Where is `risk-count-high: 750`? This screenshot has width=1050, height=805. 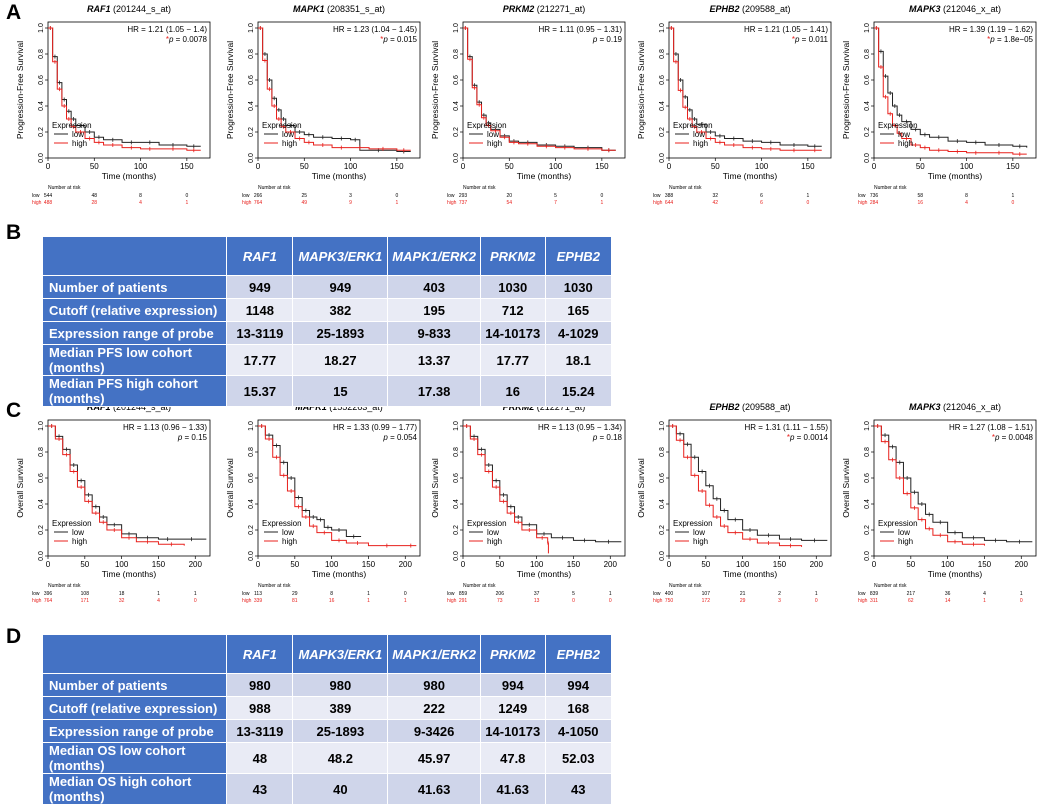 risk-count-high: 750 is located at coordinates (669, 601).